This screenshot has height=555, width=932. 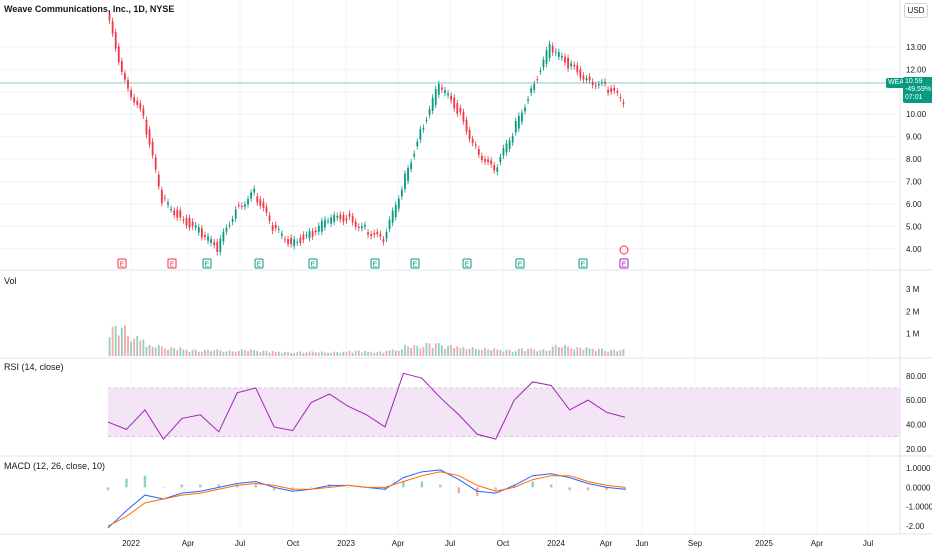 What do you see at coordinates (918, 468) in the screenshot?
I see `macd-axis-label: 1.0000` at bounding box center [918, 468].